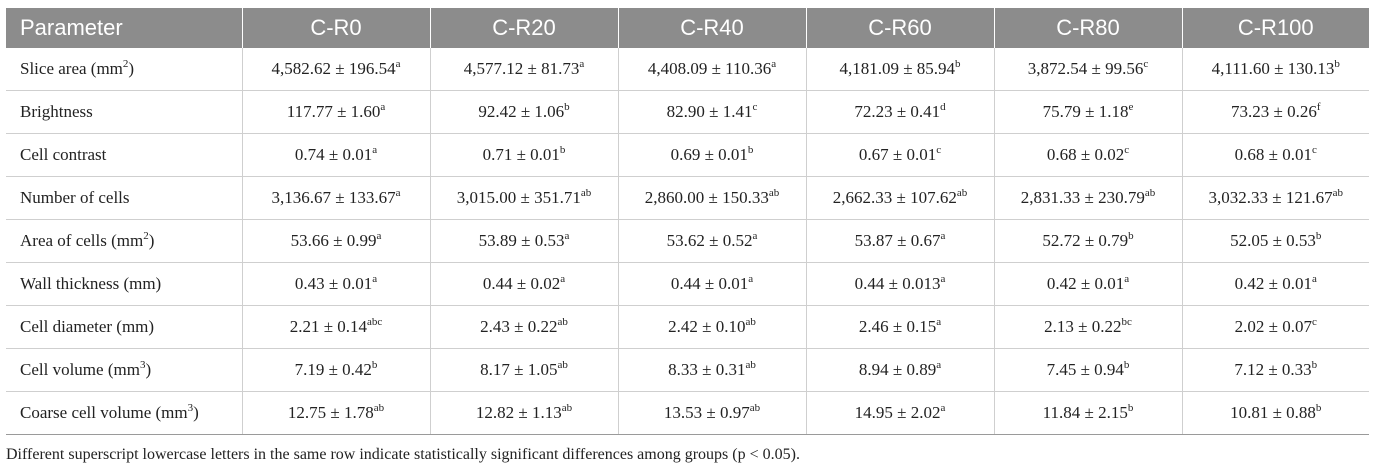  What do you see at coordinates (1275, 69) in the screenshot?
I see `value-cell: 4,111.60 ± 130.13b` at bounding box center [1275, 69].